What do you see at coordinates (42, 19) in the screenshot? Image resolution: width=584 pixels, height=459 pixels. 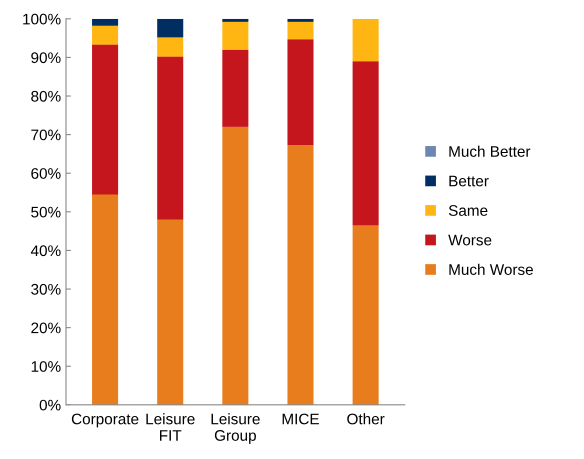 I see `y-tick-label: 100%` at bounding box center [42, 19].